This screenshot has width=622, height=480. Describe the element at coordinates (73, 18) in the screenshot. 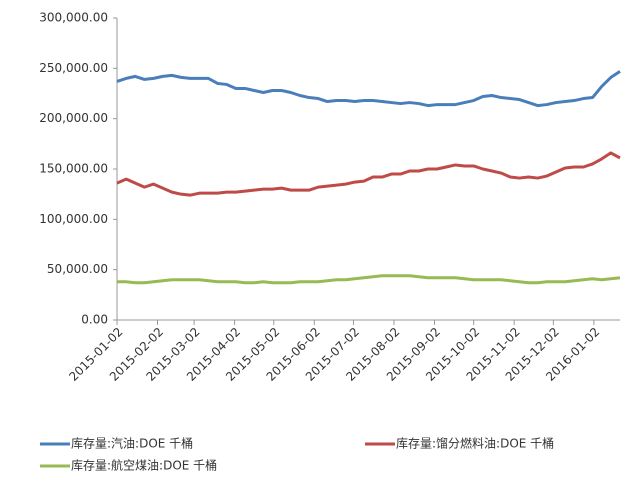

I see `y-tick-label: 300,000.00` at that location.